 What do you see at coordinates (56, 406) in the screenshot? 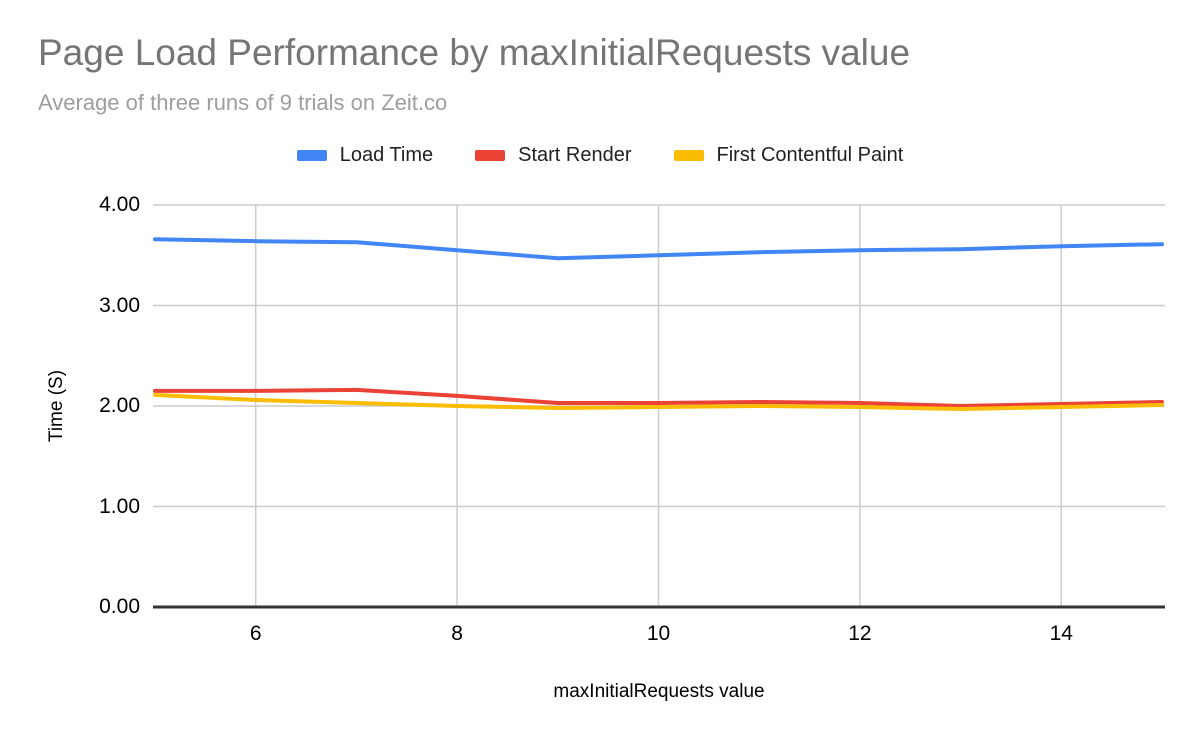
I see `y-axis-title: Time (S)` at bounding box center [56, 406].